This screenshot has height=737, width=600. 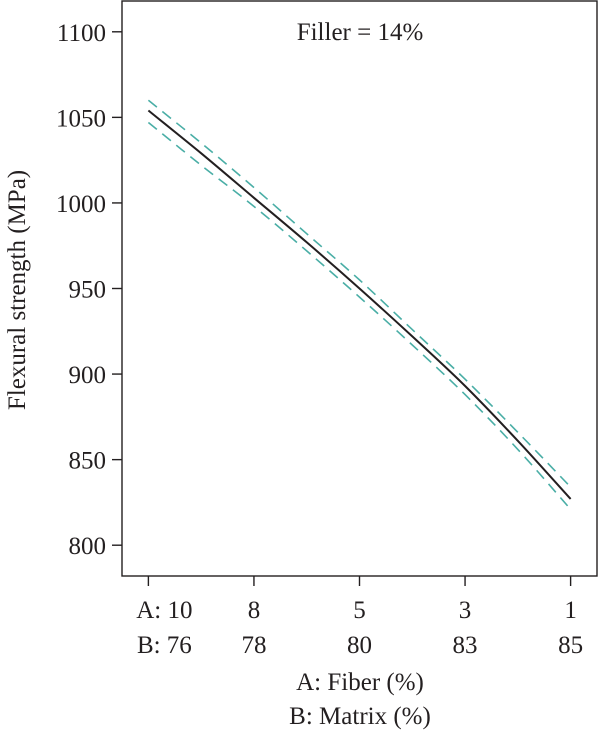 I want to click on x-tick-label-fiber: 8, so click(x=254, y=610).